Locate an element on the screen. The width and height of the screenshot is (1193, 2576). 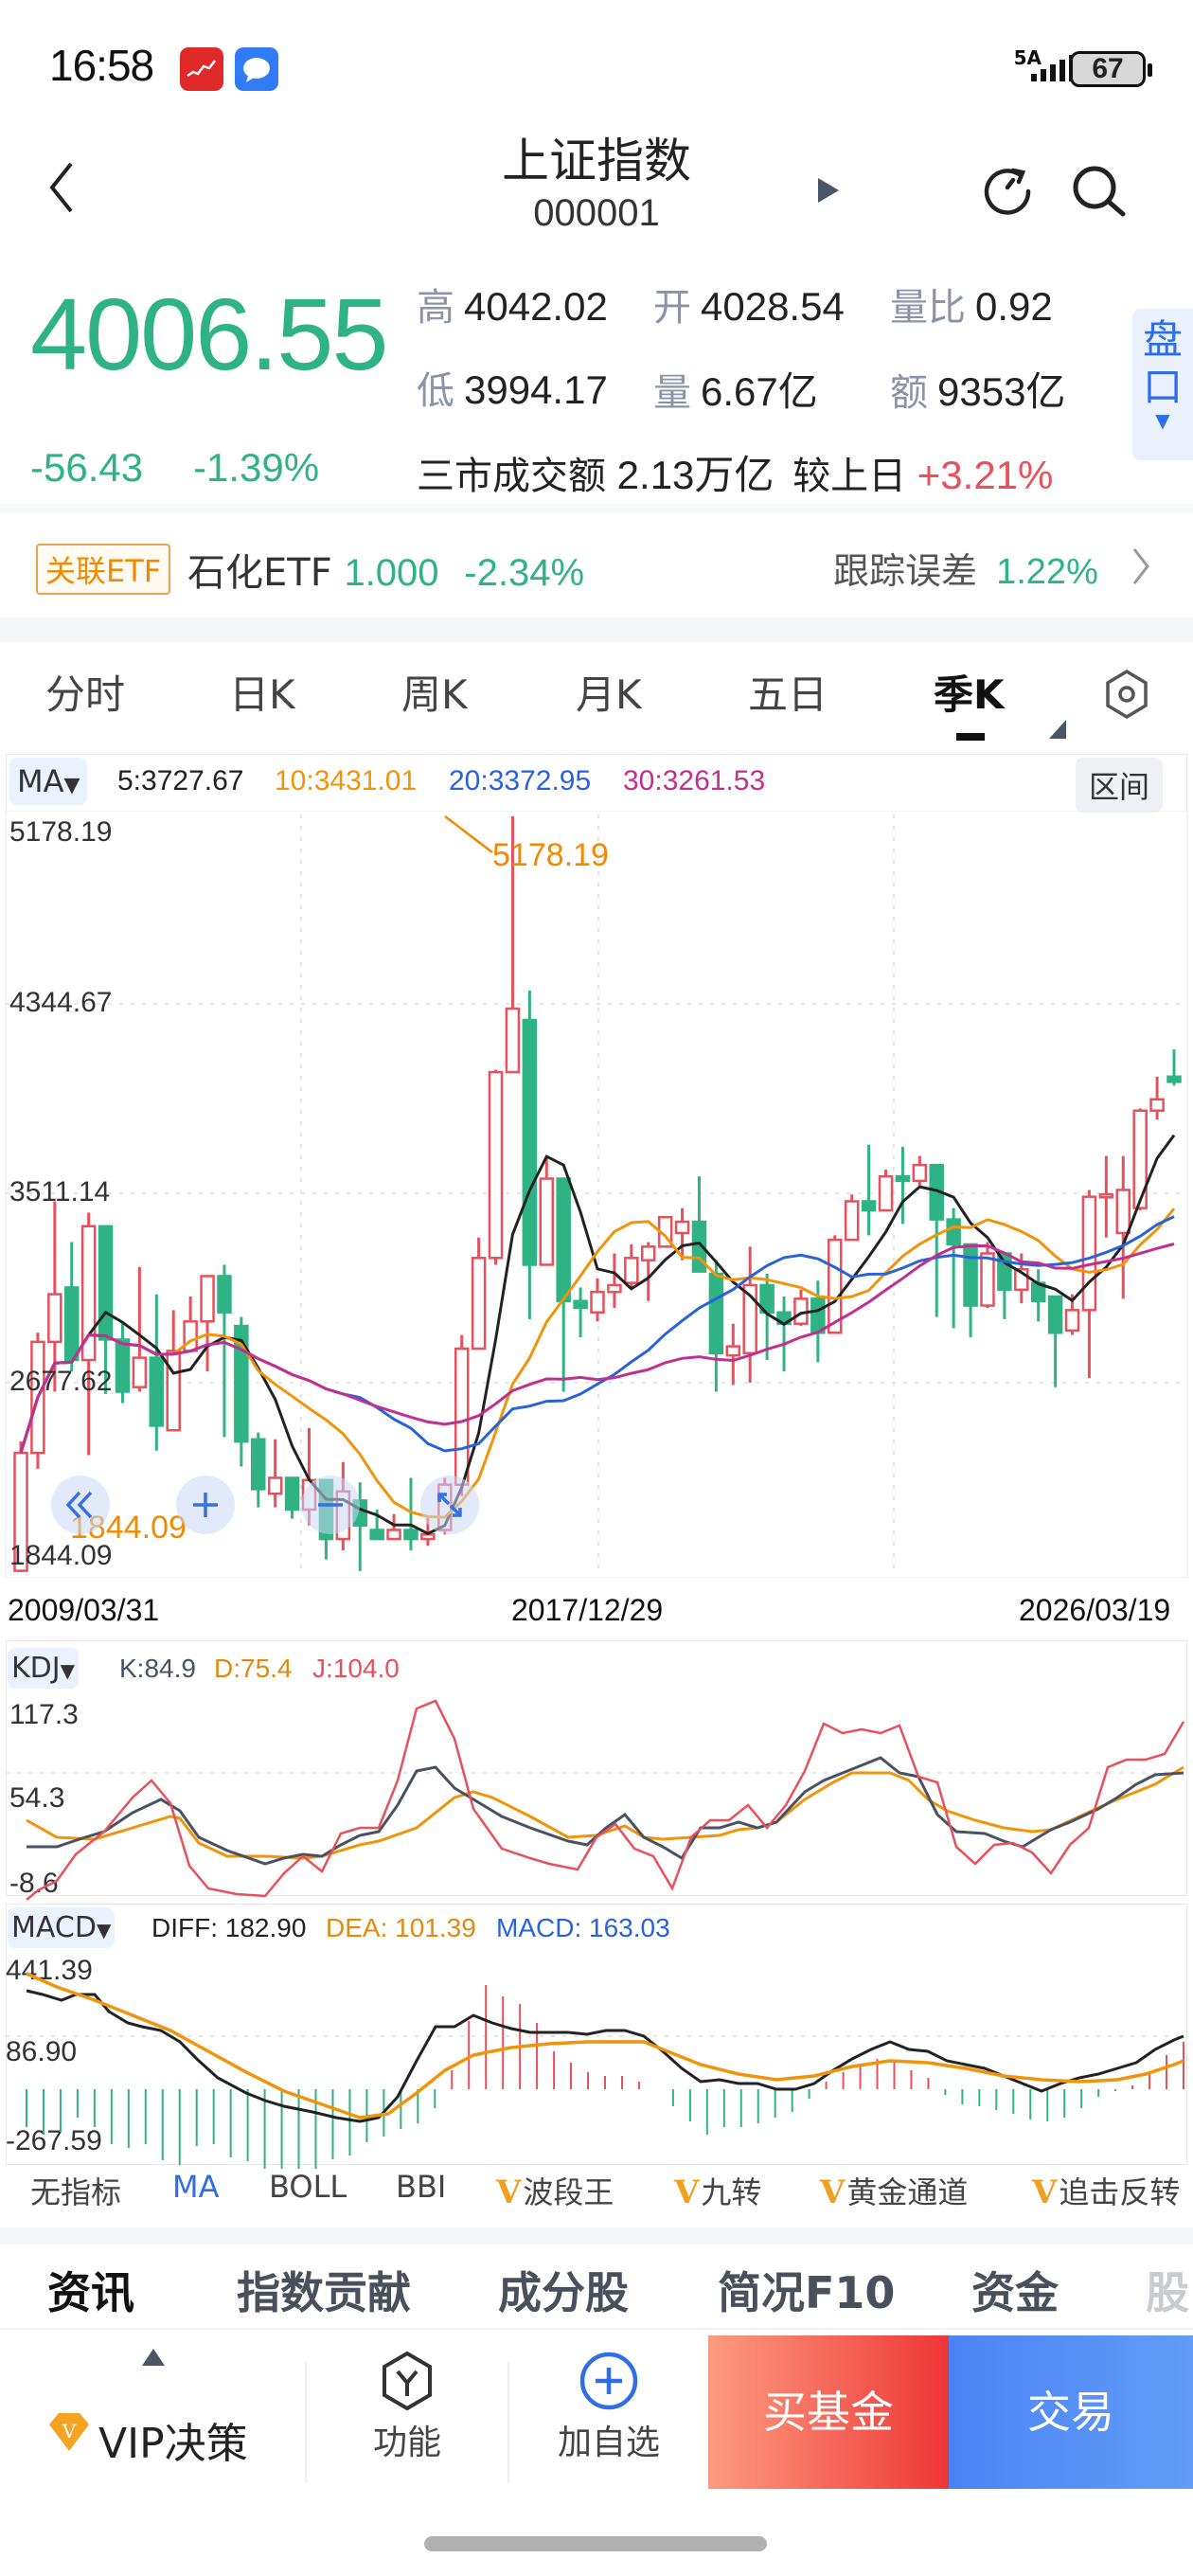
next-stock-button is located at coordinates (828, 192).